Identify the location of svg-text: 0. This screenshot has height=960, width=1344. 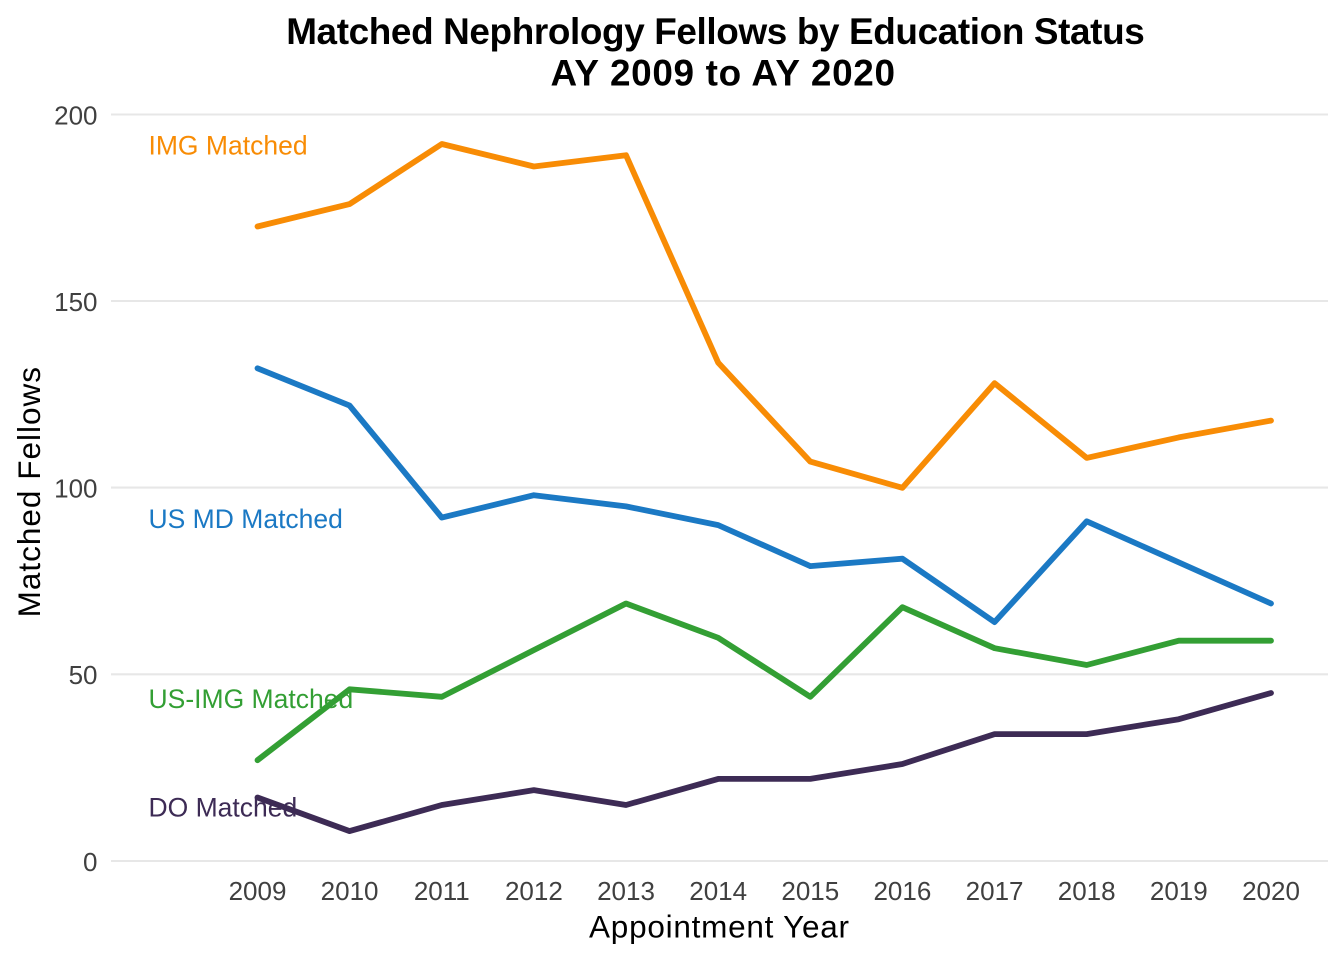
(90, 862).